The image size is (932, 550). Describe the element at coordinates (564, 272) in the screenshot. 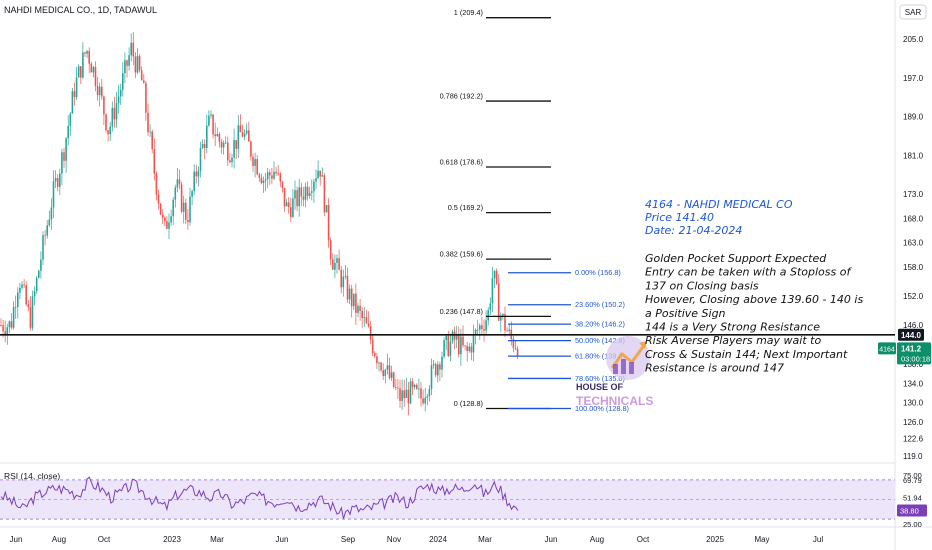

I see `fib-level: 0.00% (156.8)` at that location.